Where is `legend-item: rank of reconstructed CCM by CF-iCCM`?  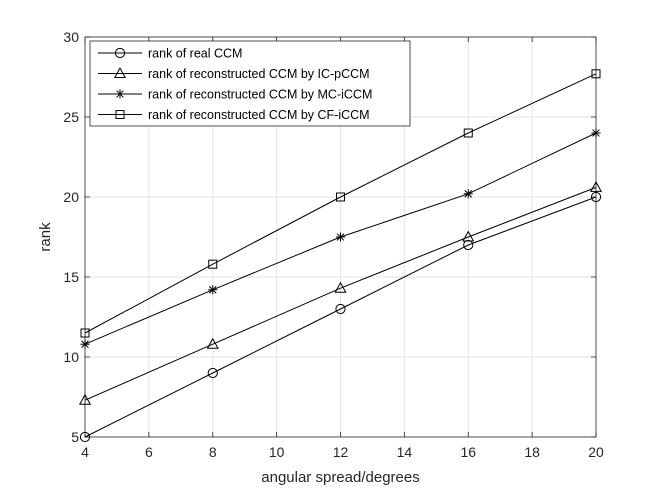 legend-item: rank of reconstructed CCM by CF-iCCM is located at coordinates (234, 115).